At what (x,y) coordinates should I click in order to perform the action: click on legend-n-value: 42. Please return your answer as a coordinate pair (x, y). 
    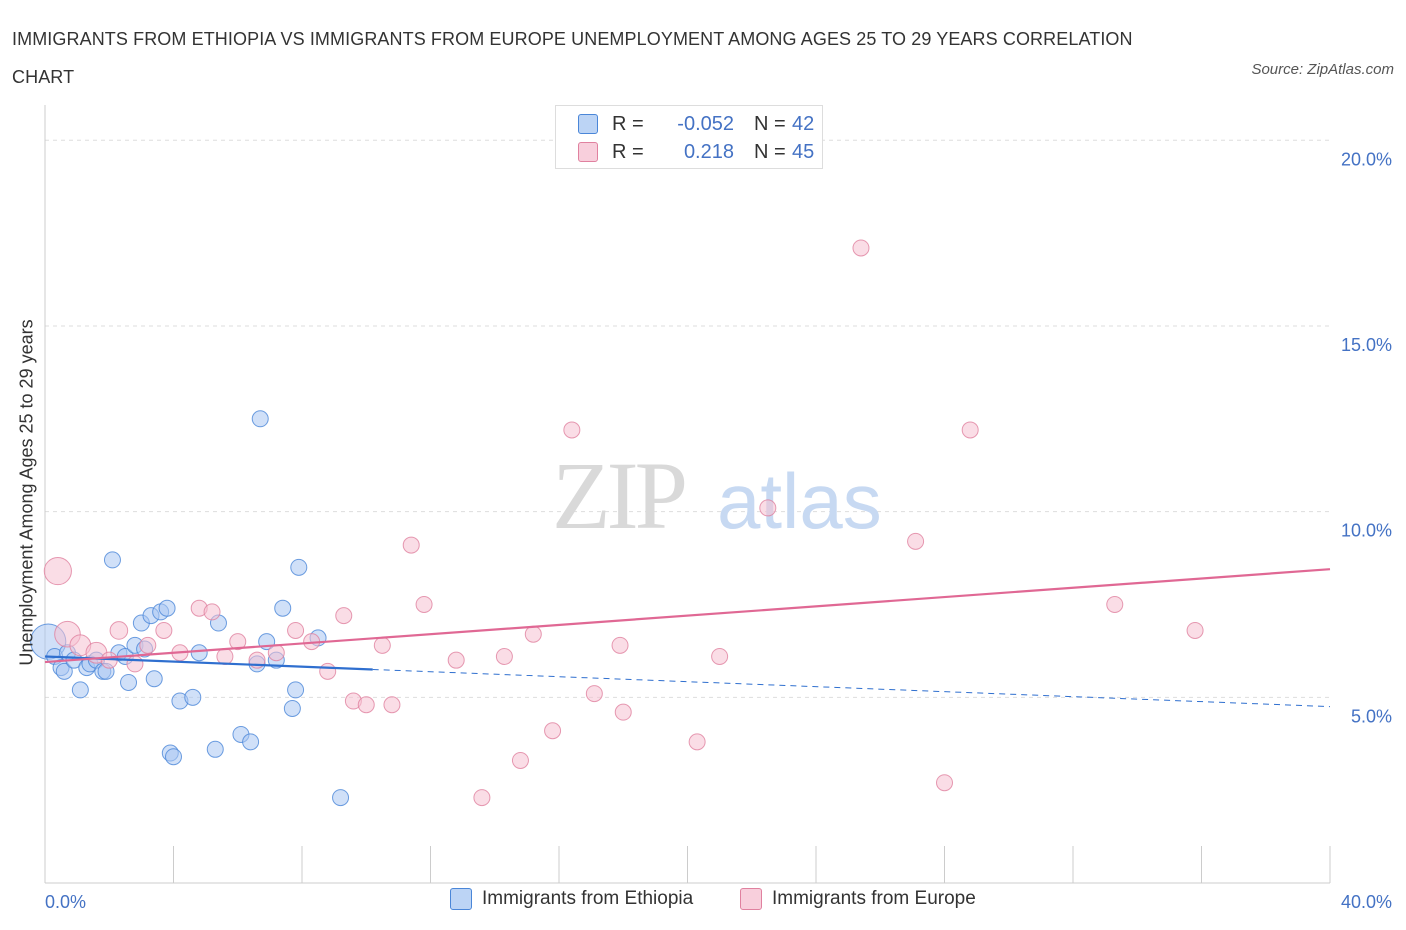
    Looking at the image, I should click on (803, 123).